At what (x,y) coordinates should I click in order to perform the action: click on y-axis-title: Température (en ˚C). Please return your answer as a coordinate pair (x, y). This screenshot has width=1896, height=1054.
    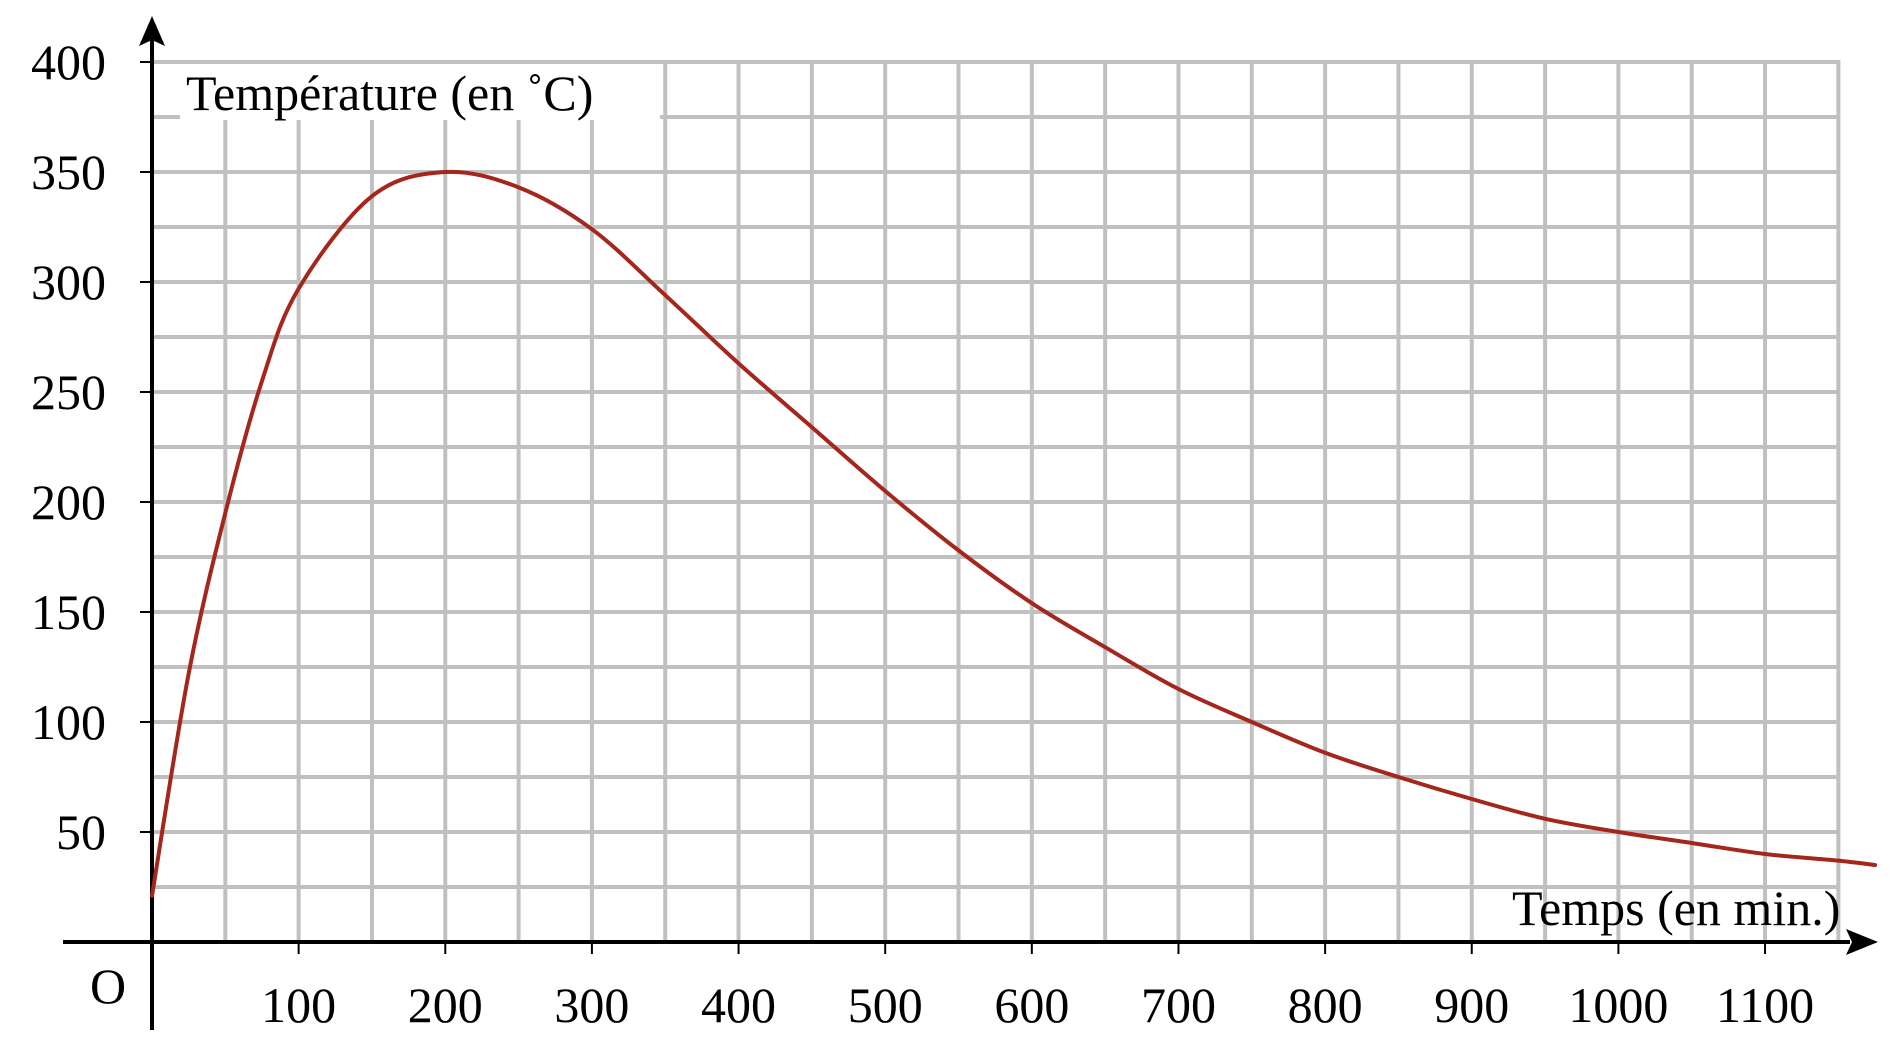
    Looking at the image, I should click on (389, 93).